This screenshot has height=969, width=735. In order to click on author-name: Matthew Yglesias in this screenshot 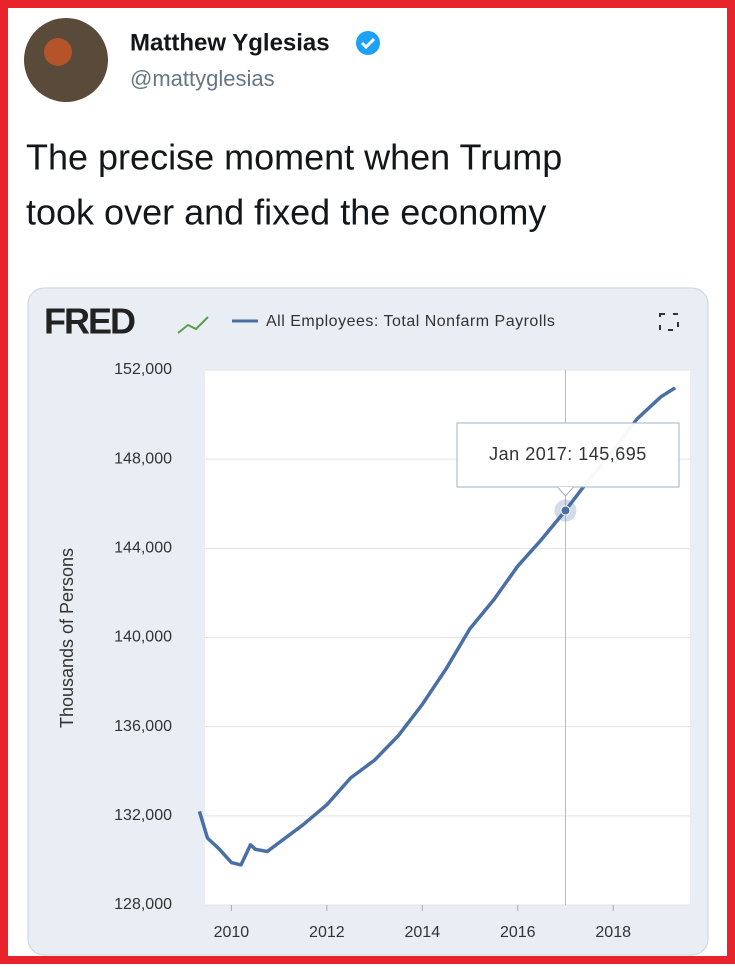, I will do `click(230, 42)`.